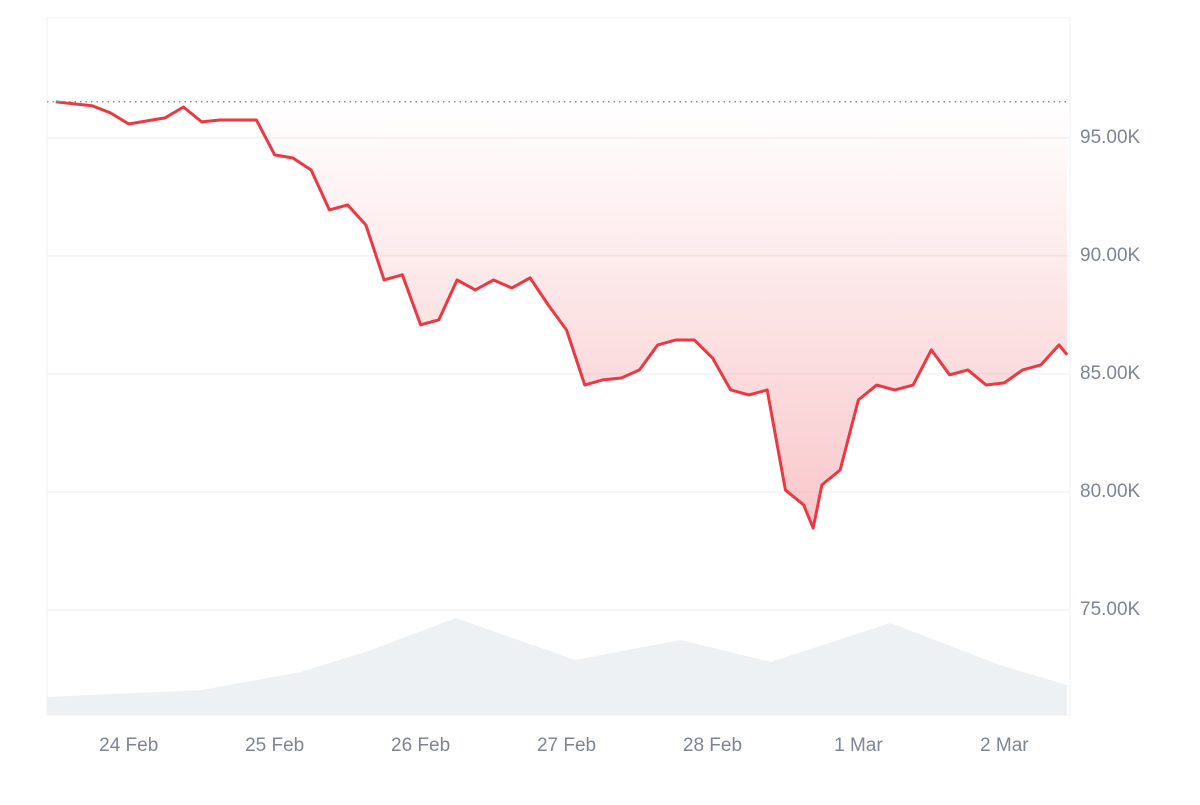 Image resolution: width=1200 pixels, height=805 pixels. I want to click on x-tick-label: 26 Feb, so click(420, 745).